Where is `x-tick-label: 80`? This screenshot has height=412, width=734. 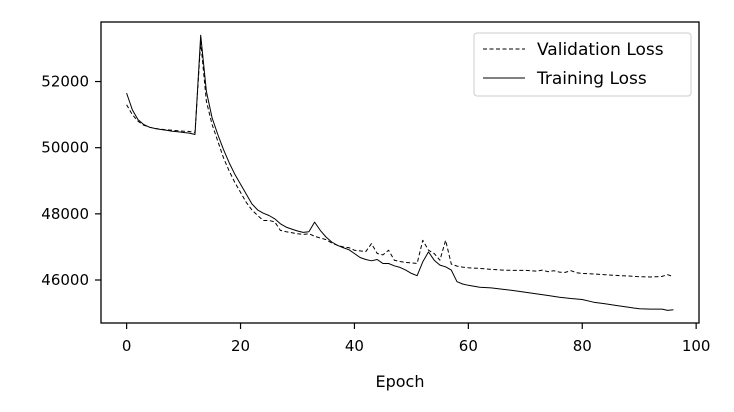 x-tick-label: 80 is located at coordinates (582, 346).